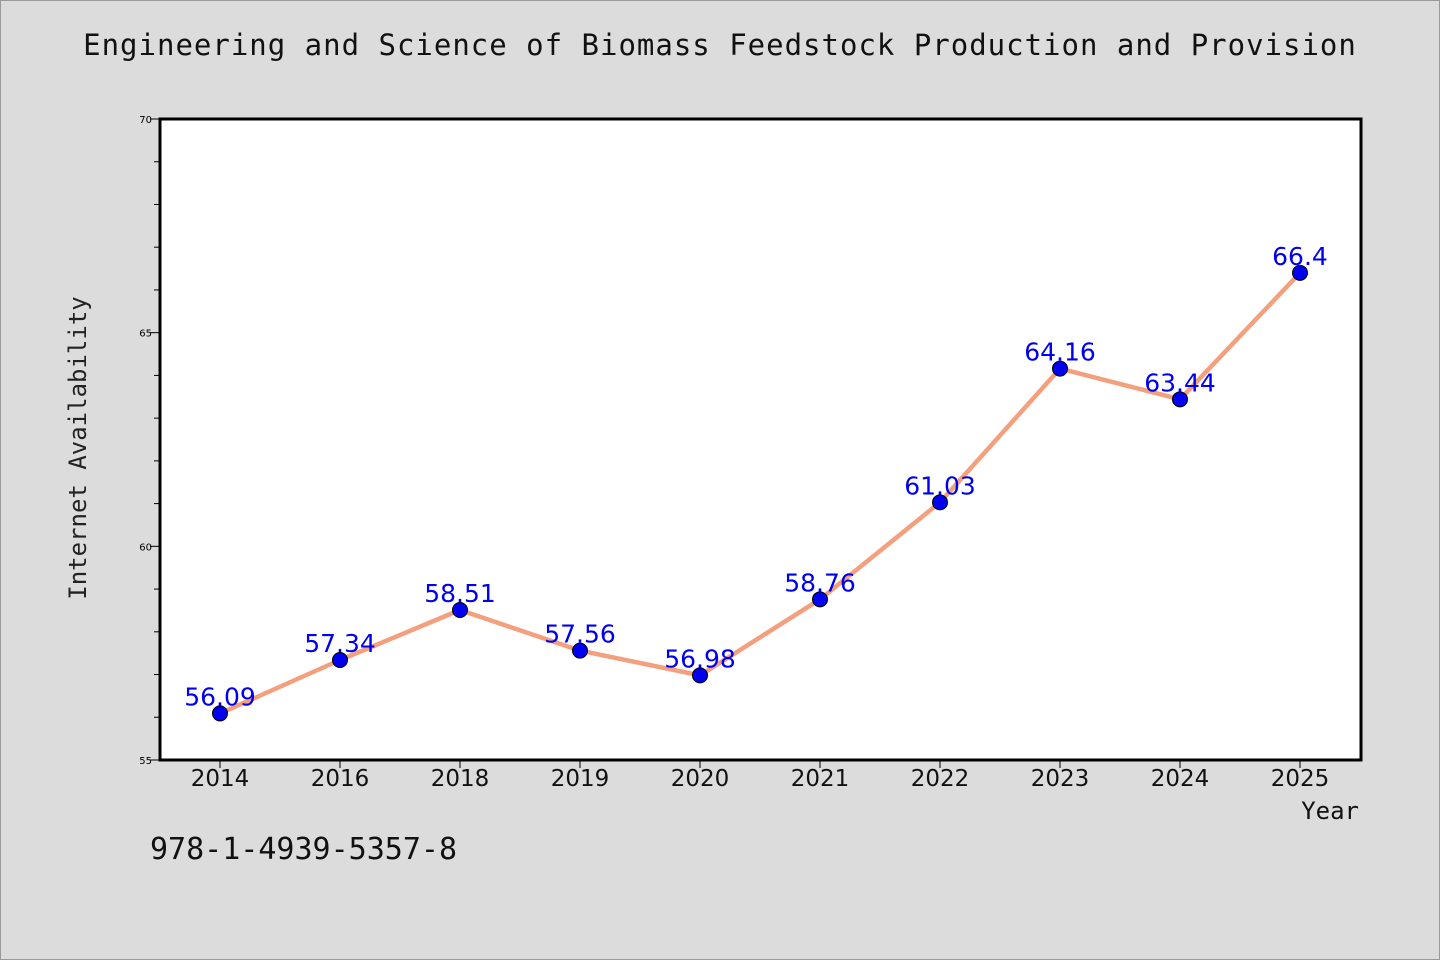 This screenshot has width=1440, height=960. Describe the element at coordinates (1180, 382) in the screenshot. I see `data-label: 63.44` at that location.